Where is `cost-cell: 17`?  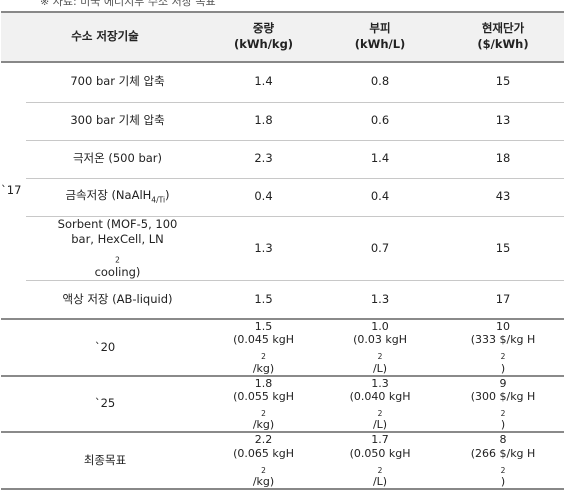 cost-cell: 17 is located at coordinates (503, 300).